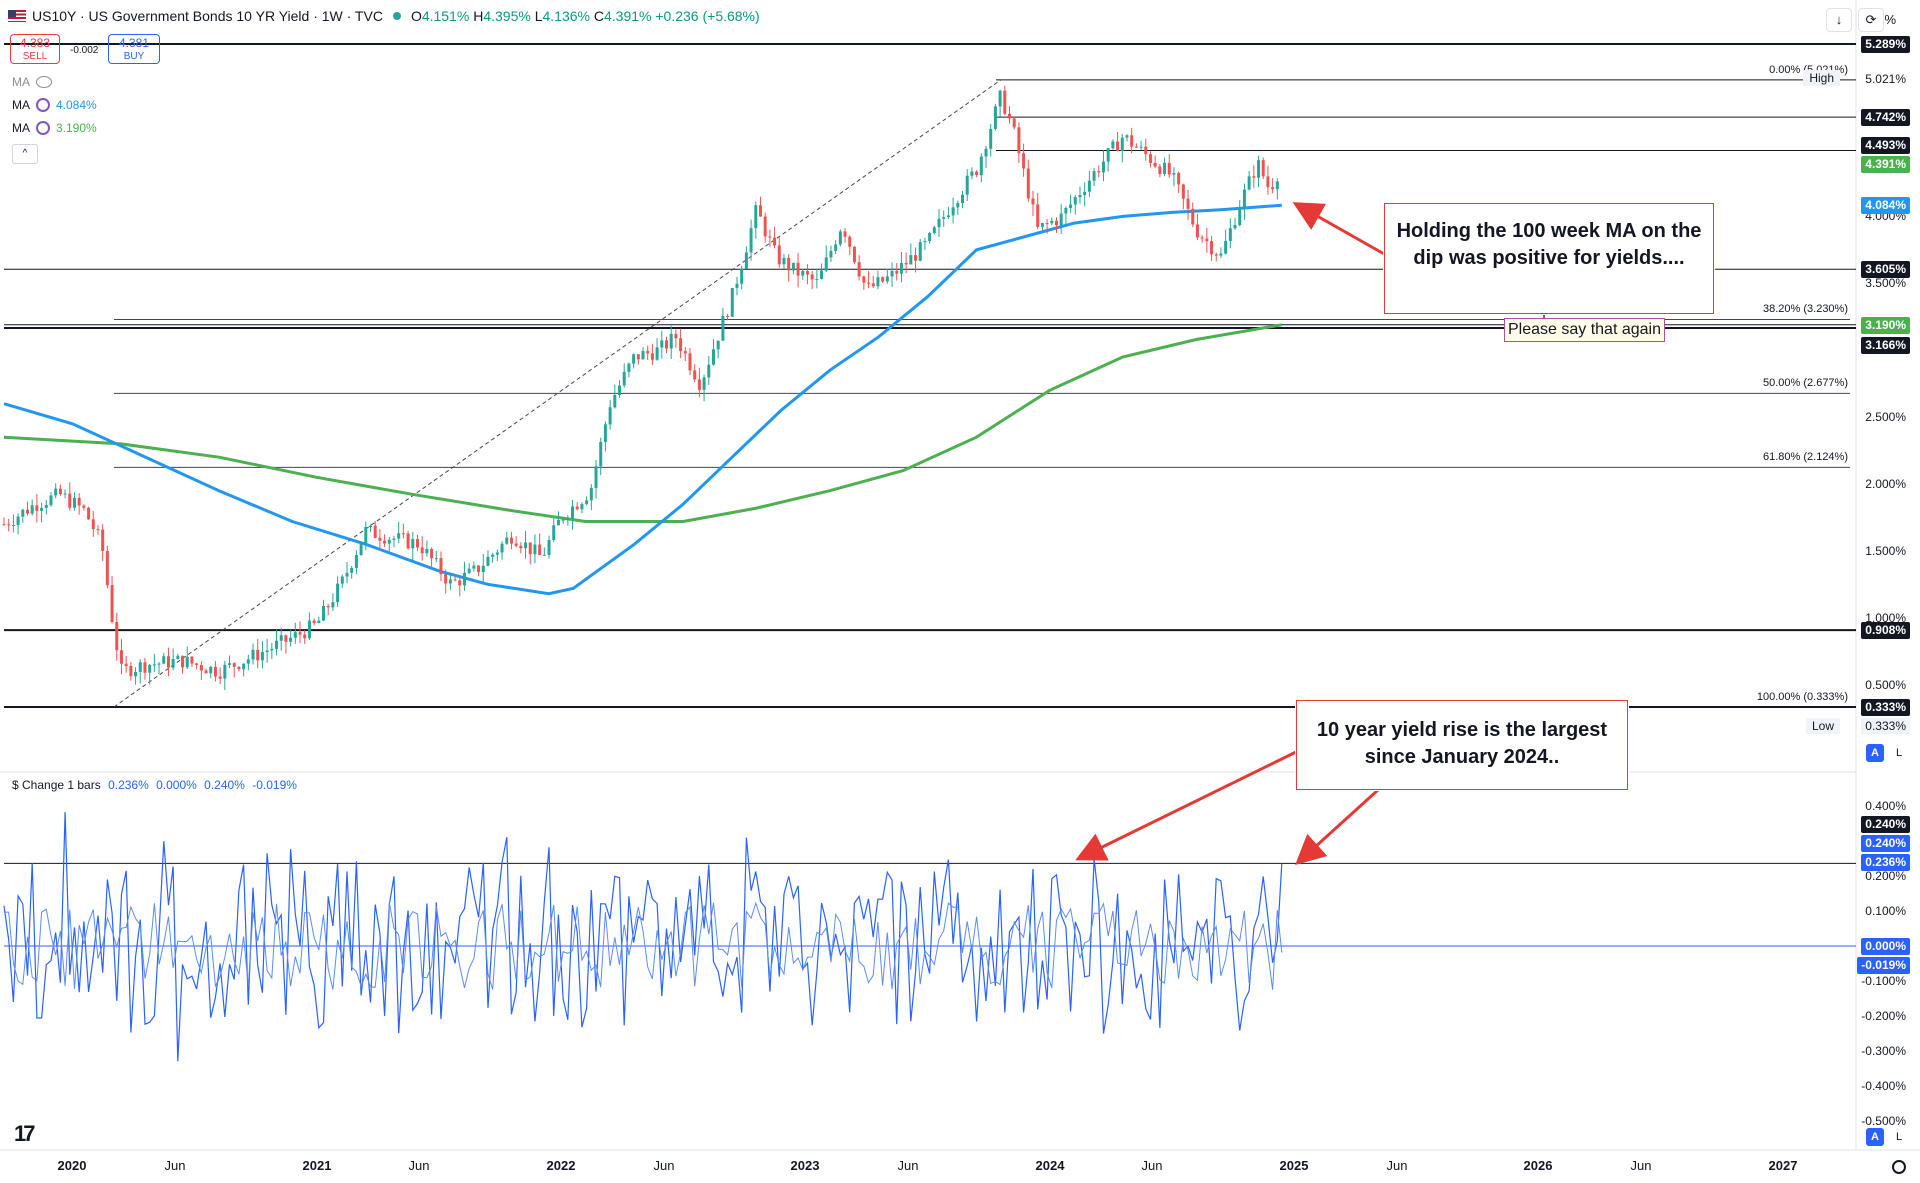 The image size is (1920, 1183). Describe the element at coordinates (1821, 78) in the screenshot. I see `high-label: High` at that location.